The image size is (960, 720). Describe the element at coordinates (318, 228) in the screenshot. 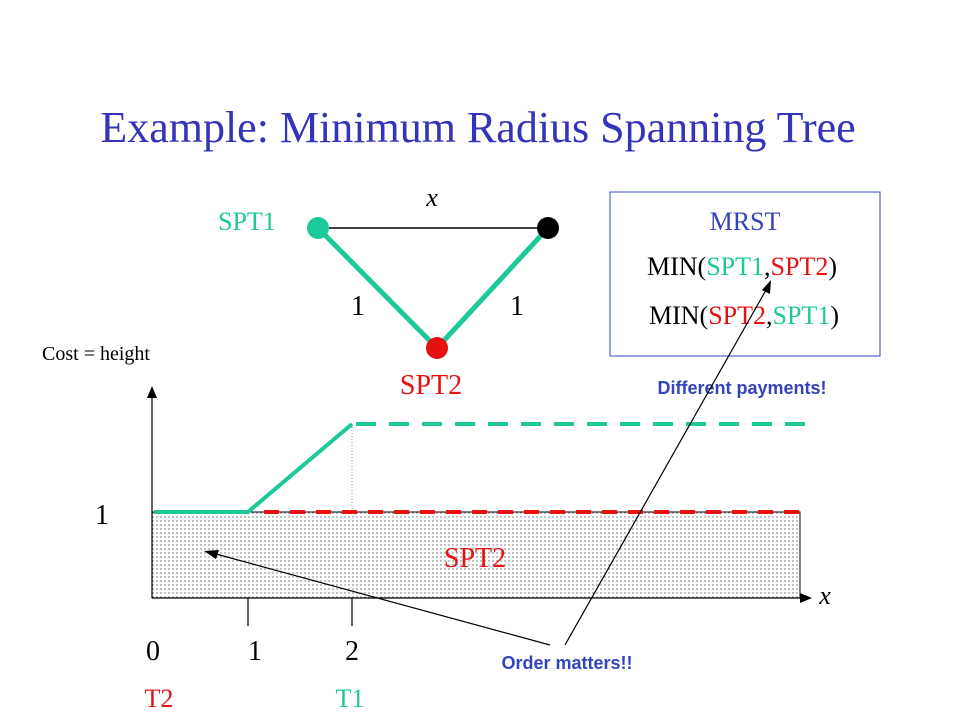

I see `node-spt1` at that location.